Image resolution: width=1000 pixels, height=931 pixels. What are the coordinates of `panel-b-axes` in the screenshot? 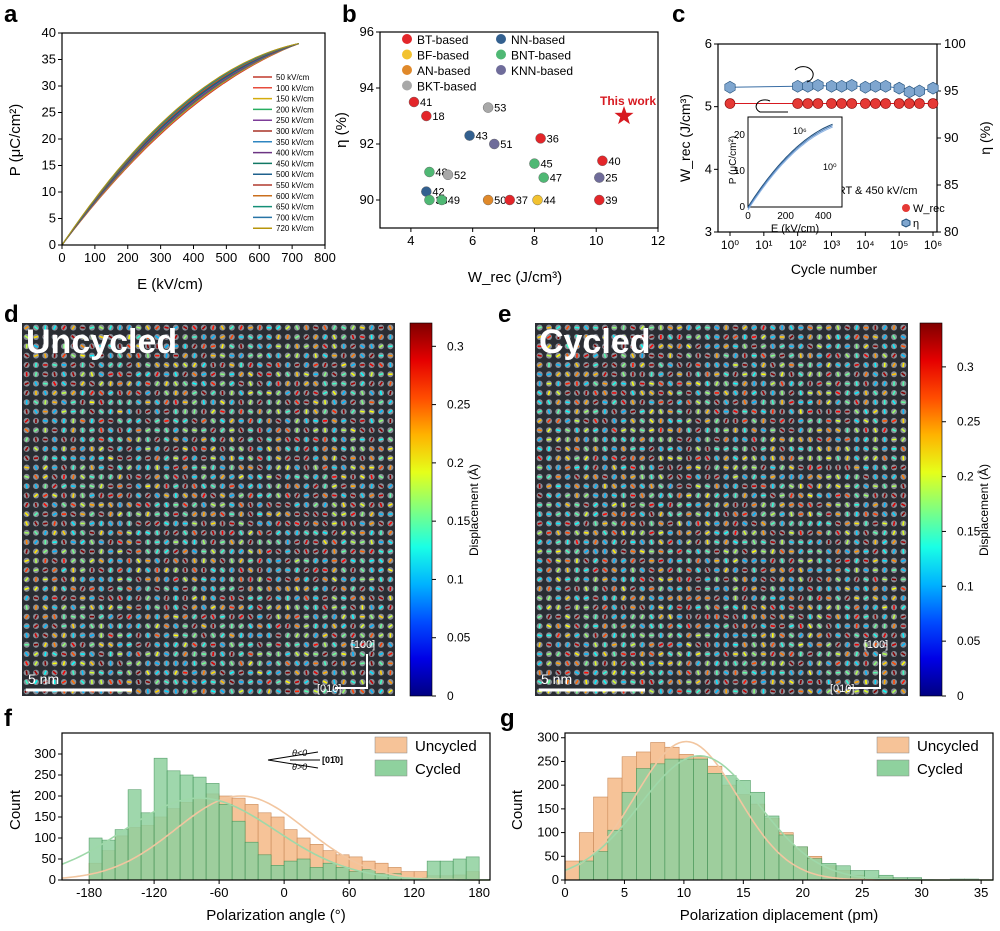 It's located at (519, 130).